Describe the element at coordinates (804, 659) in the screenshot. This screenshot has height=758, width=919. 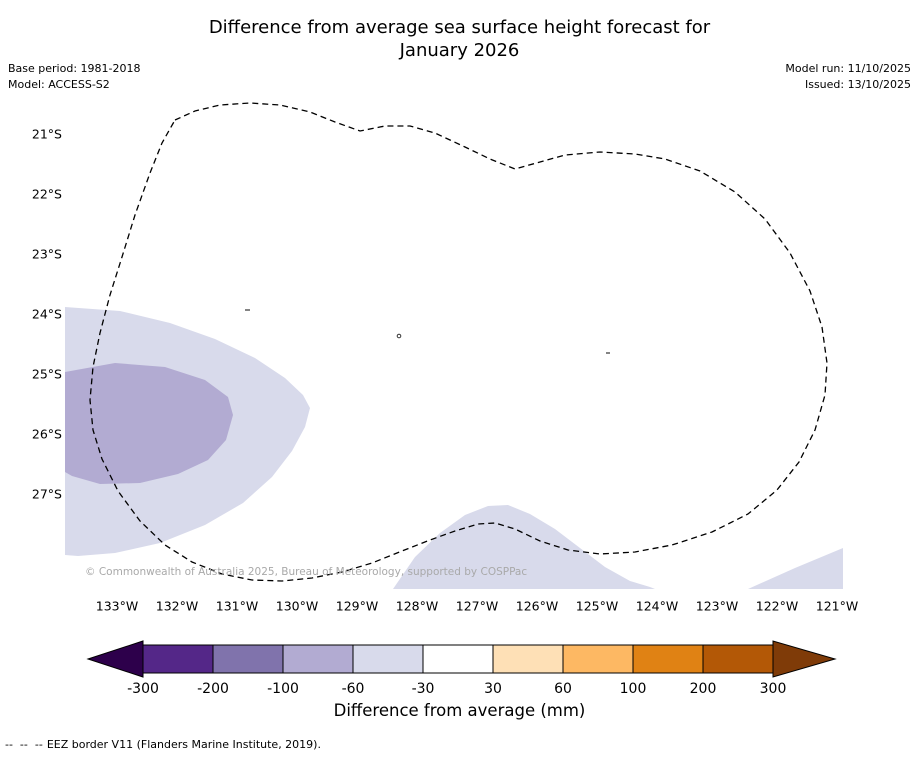
I see `colorbar-right-arrow` at that location.